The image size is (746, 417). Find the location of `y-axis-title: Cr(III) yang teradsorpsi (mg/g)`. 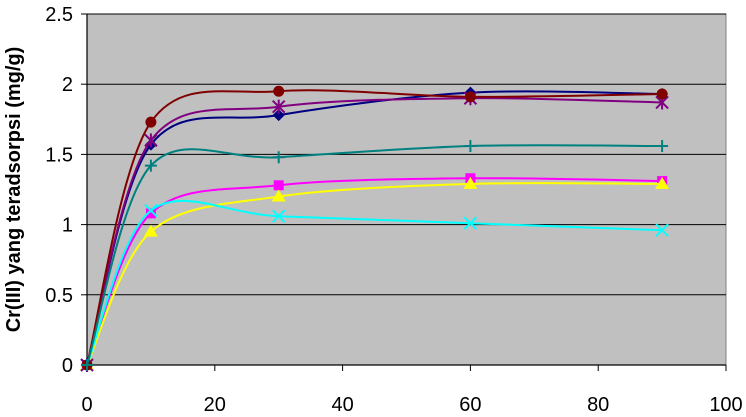

y-axis-title: Cr(III) yang teradsorpsi (mg/g) is located at coordinates (14, 190).